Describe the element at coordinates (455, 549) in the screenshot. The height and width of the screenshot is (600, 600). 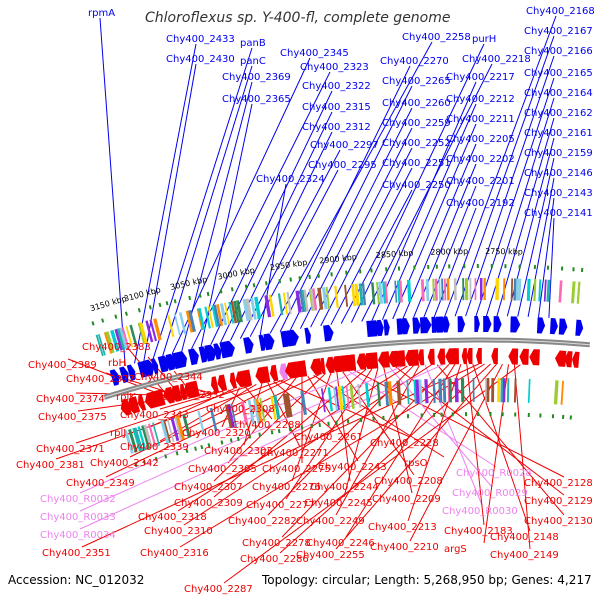
I see `bottom-gene-label: argS` at that location.